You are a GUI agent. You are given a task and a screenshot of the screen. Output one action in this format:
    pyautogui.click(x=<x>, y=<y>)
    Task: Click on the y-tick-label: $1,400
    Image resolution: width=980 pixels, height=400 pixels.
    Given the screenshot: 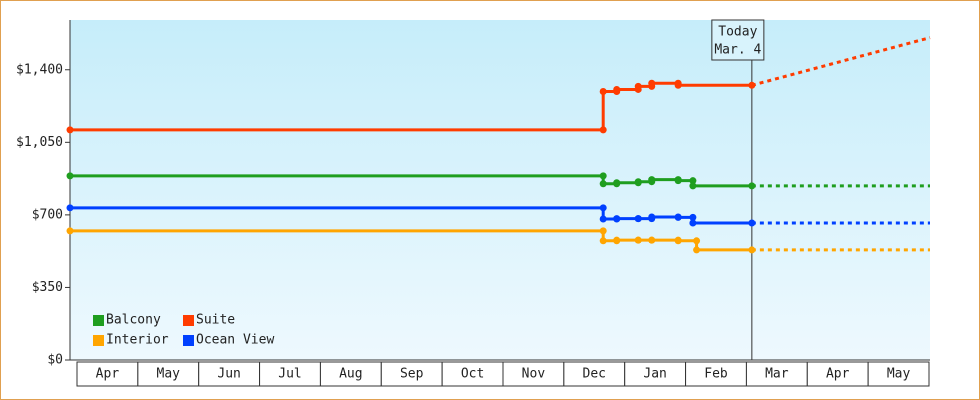 What is the action you would take?
    pyautogui.click(x=39, y=69)
    